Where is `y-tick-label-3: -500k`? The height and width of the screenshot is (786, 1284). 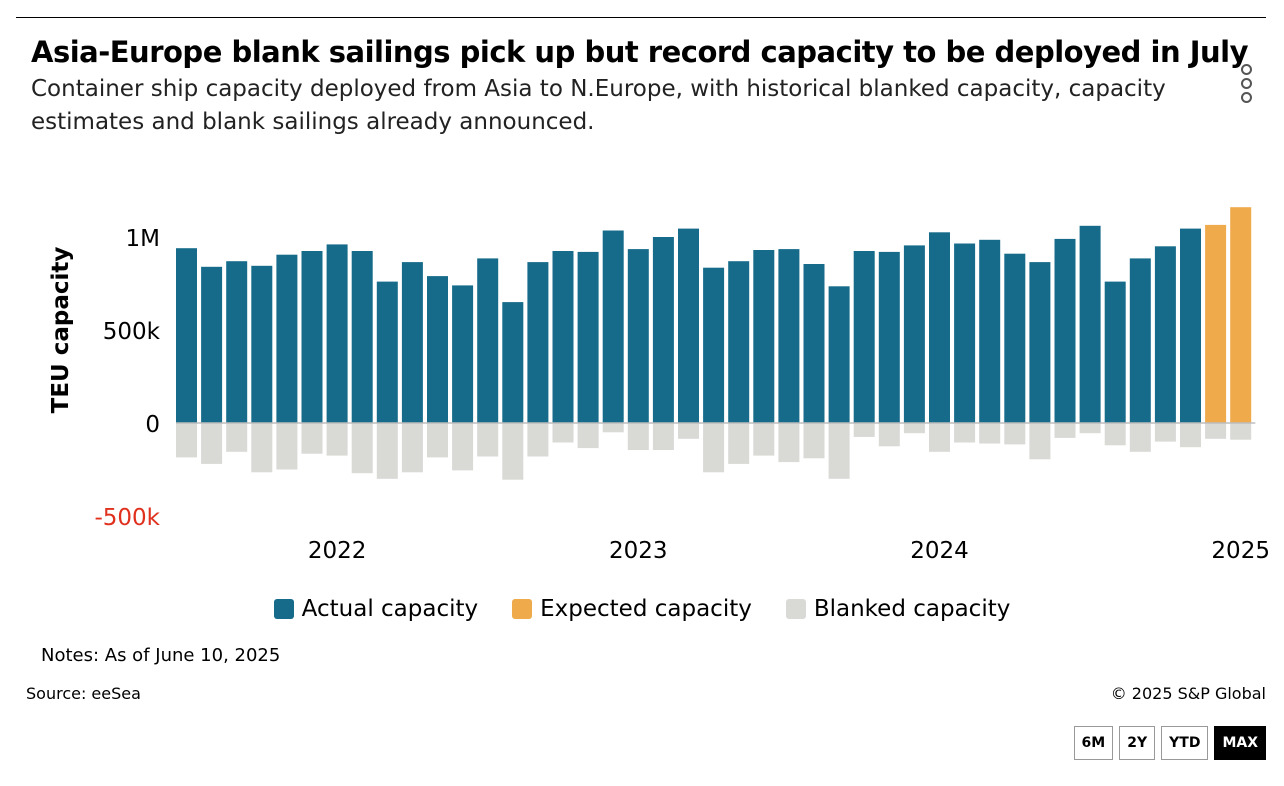 y-tick-label-3: -500k is located at coordinates (127, 518).